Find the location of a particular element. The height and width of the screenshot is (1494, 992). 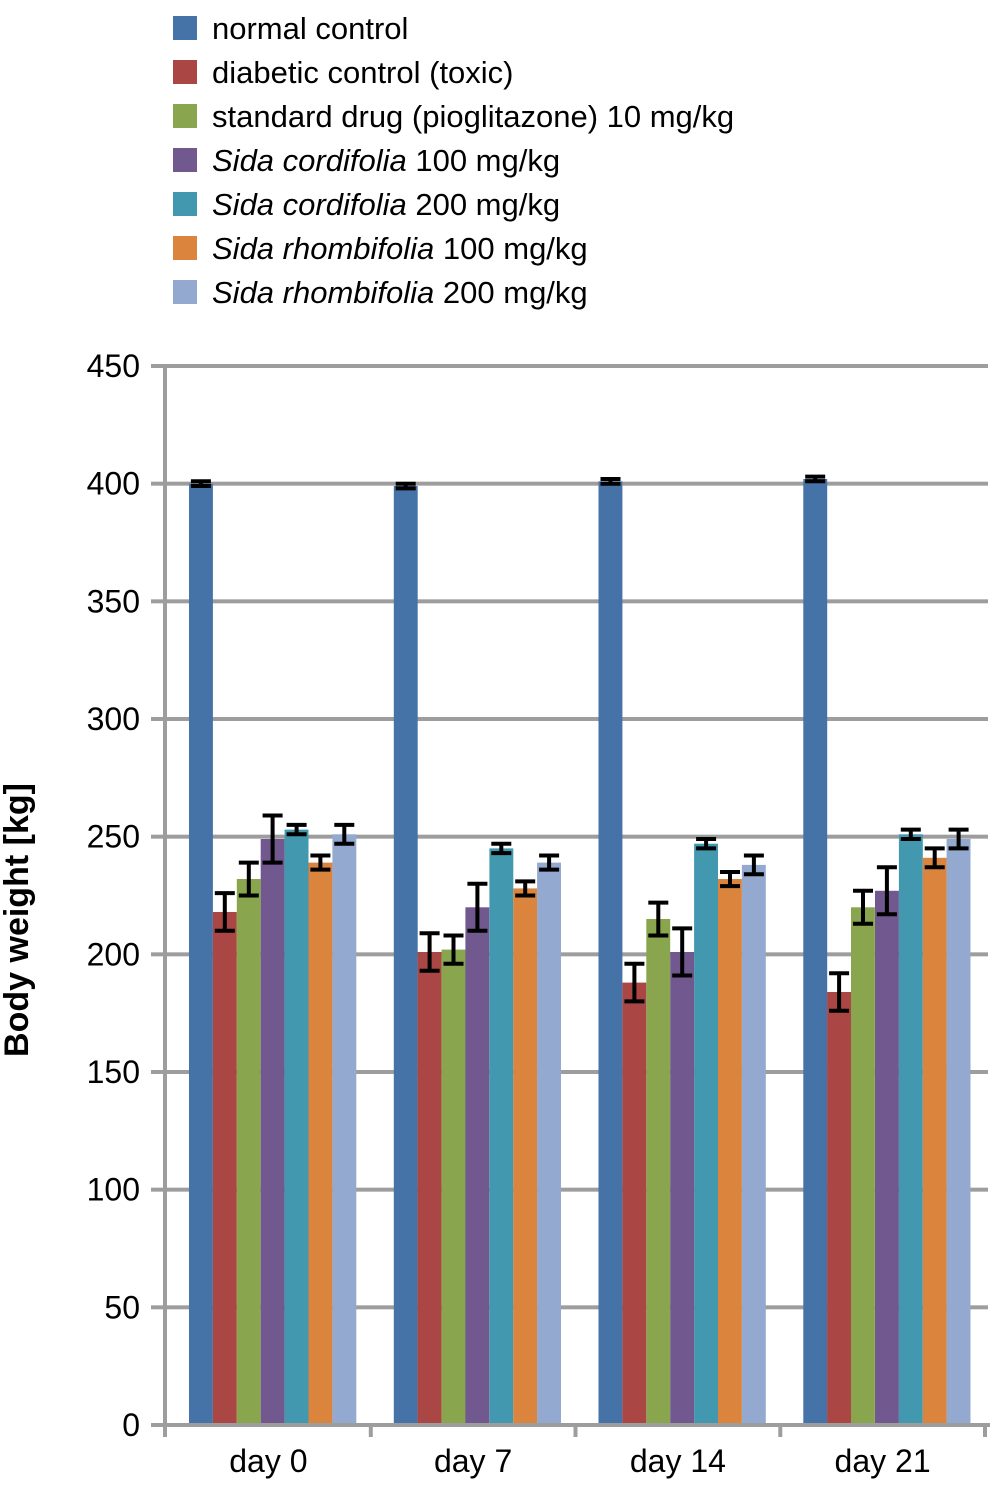

x-category-label: day 14 is located at coordinates (678, 1461).